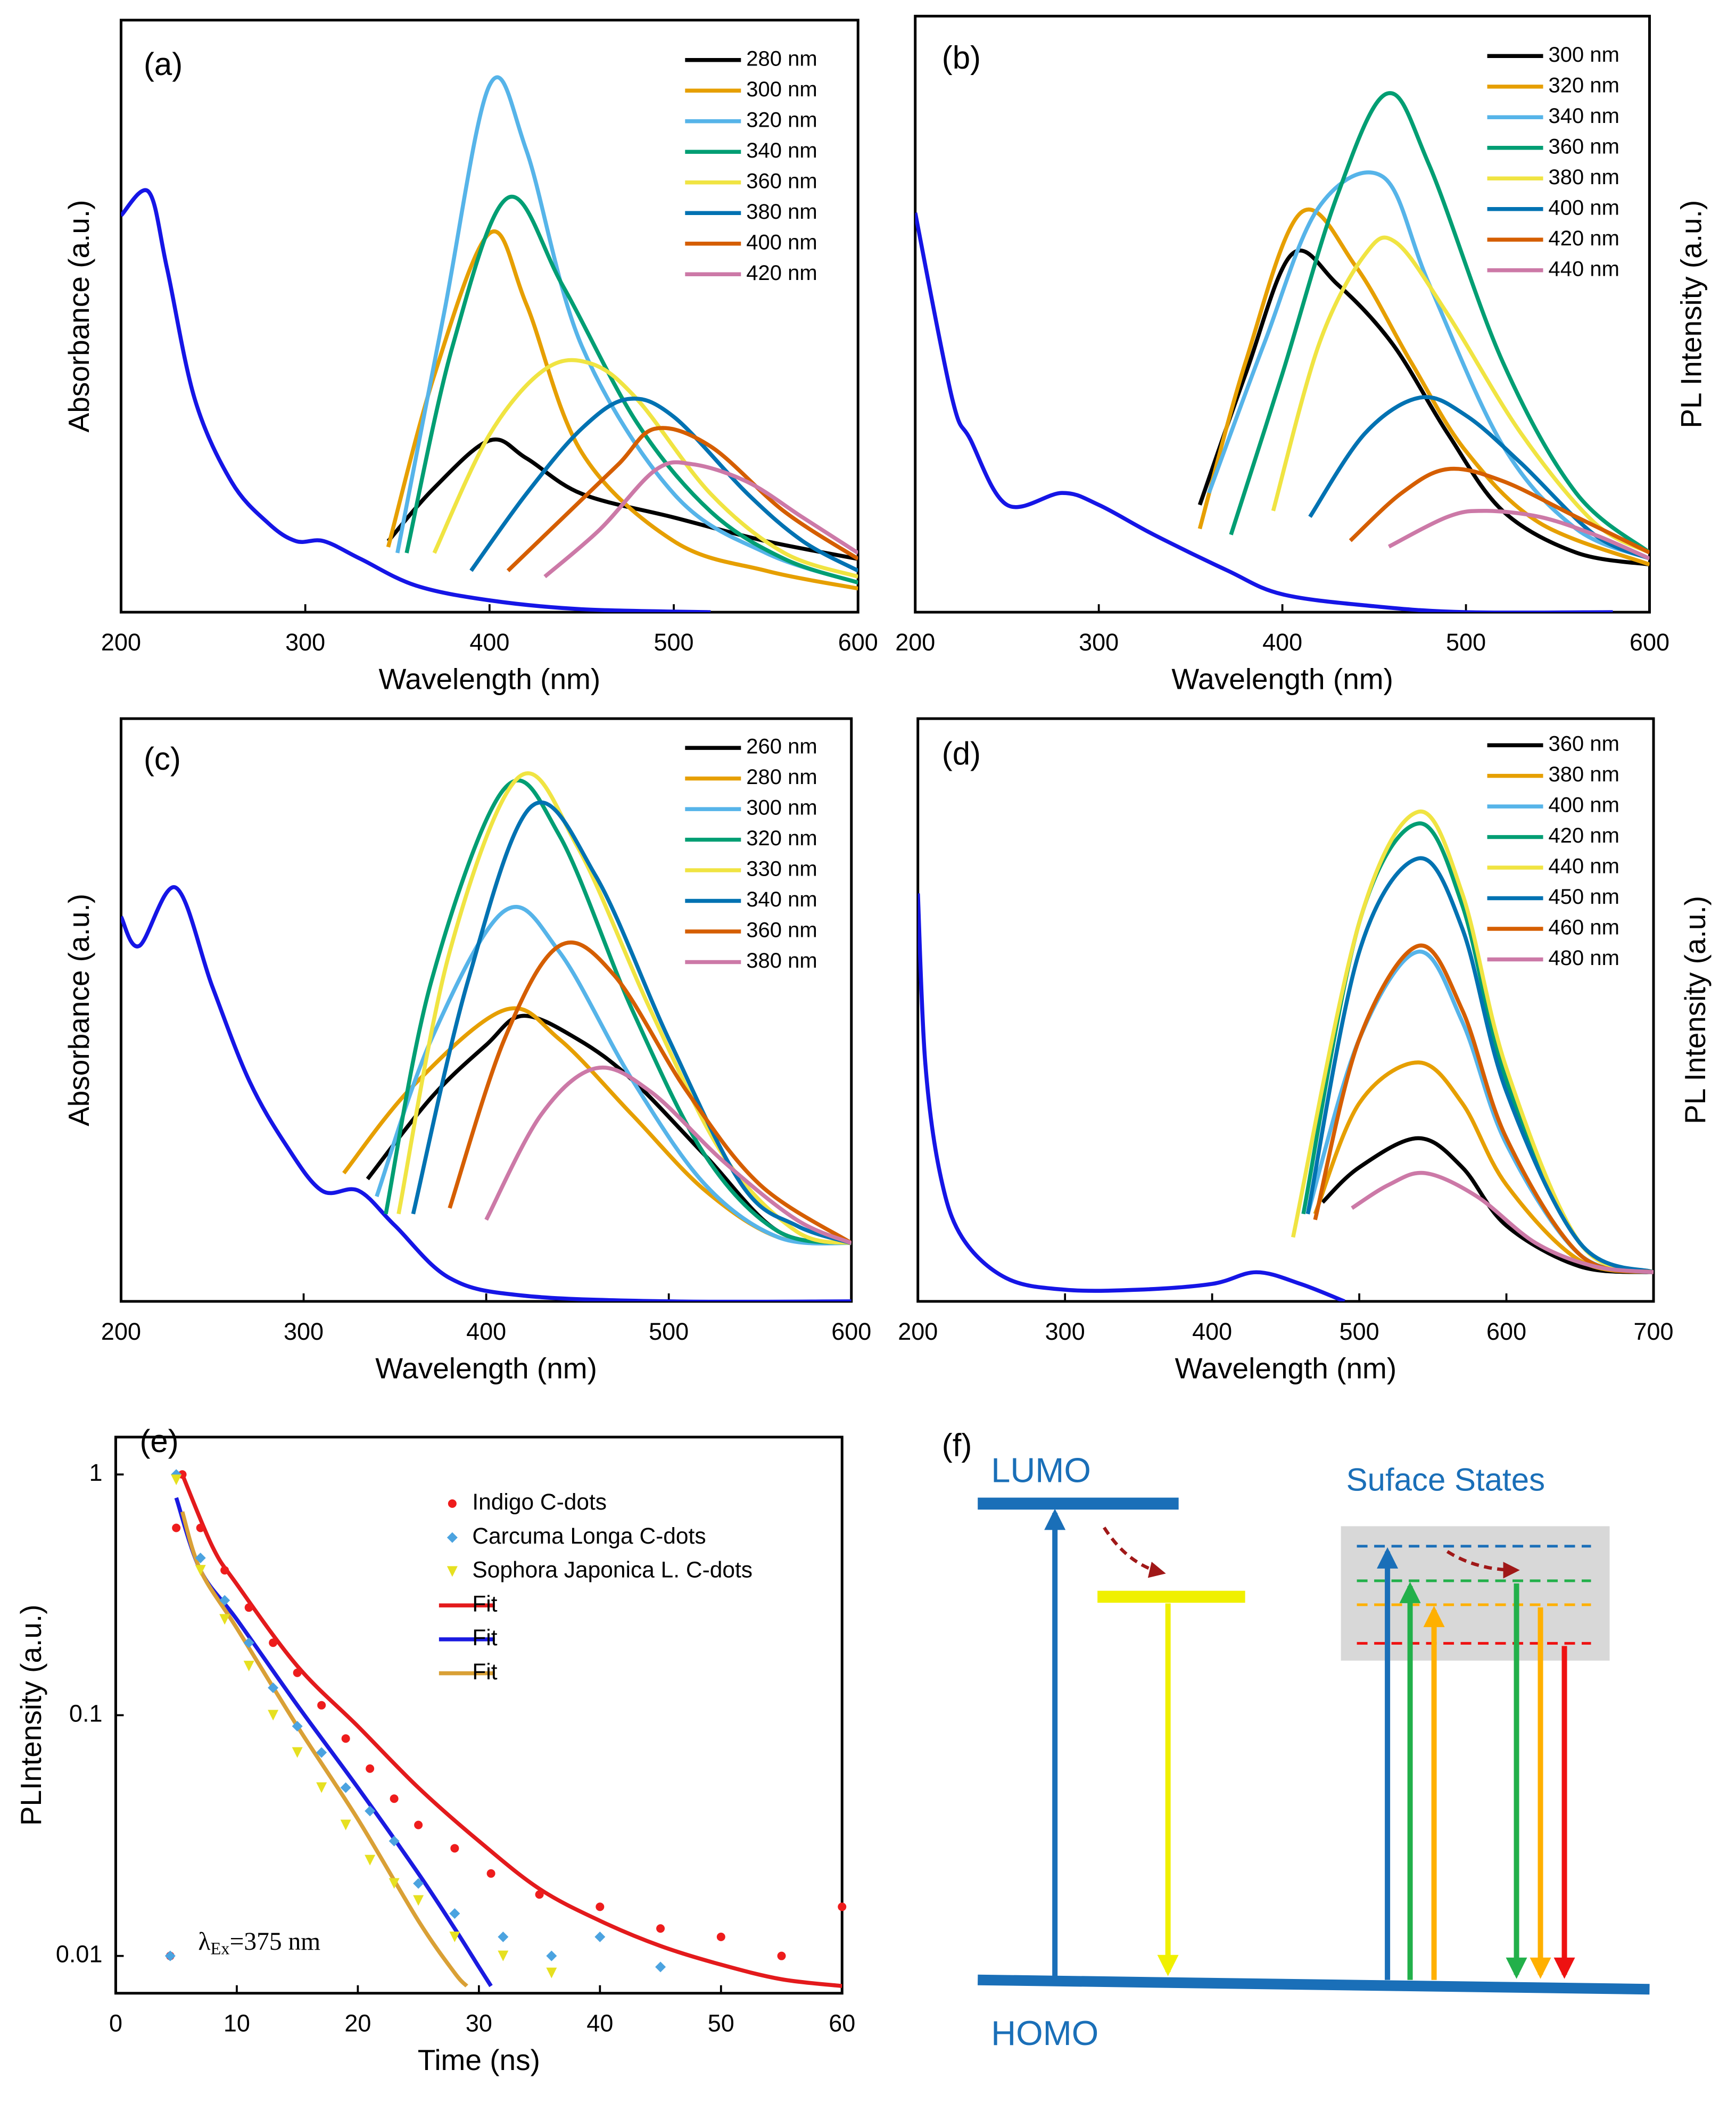 Image resolution: width=1736 pixels, height=2111 pixels. Describe the element at coordinates (781, 273) in the screenshot. I see `legend-label: 420 nm` at that location.